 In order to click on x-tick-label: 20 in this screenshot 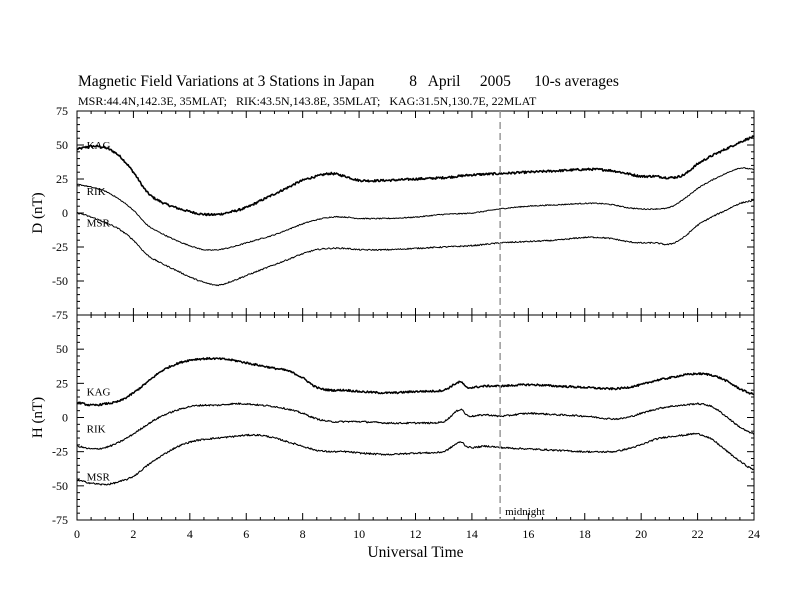, I will do `click(641, 534)`.